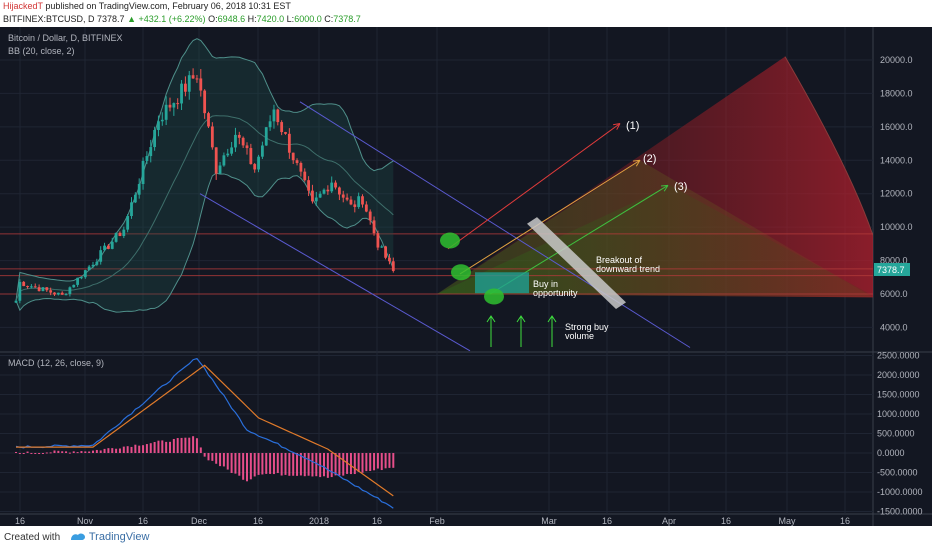 This screenshot has width=932, height=550. I want to click on price-tick-label: 6000.0, so click(894, 294).